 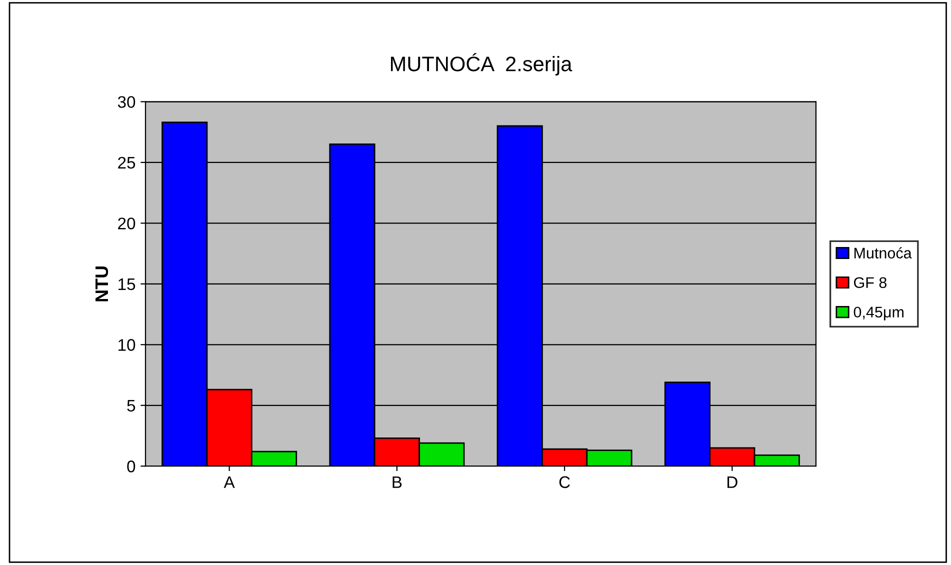 I want to click on legend-label: Mutnoća, so click(x=883, y=252).